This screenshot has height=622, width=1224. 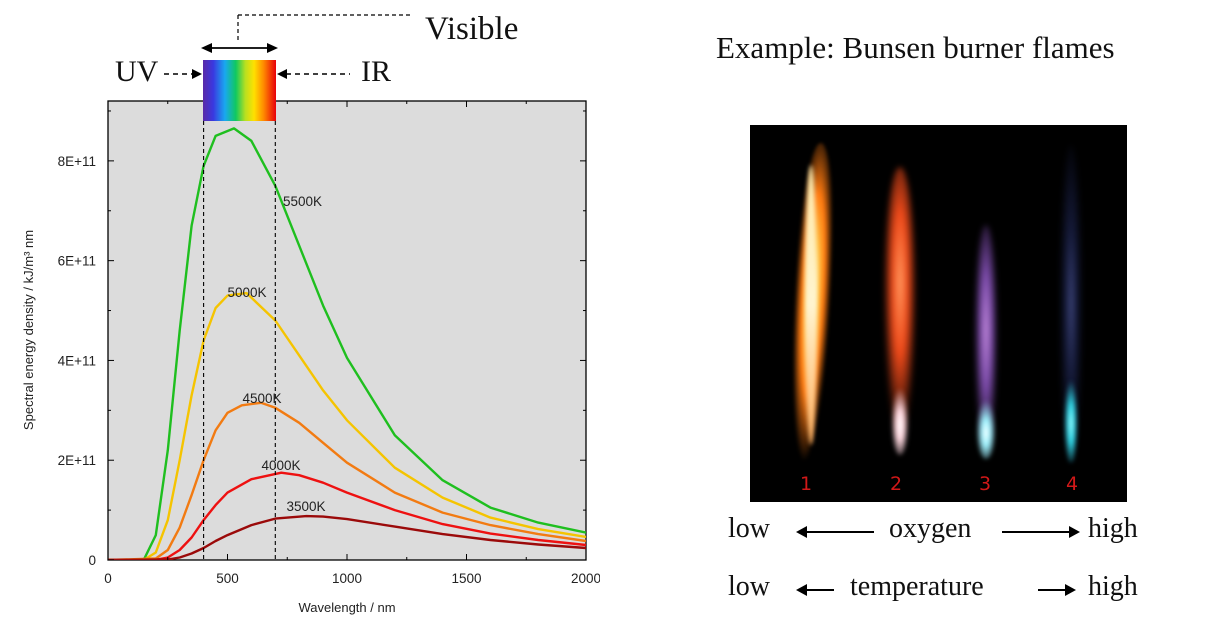 I want to click on visible-arrowhead-left, so click(x=206, y=48).